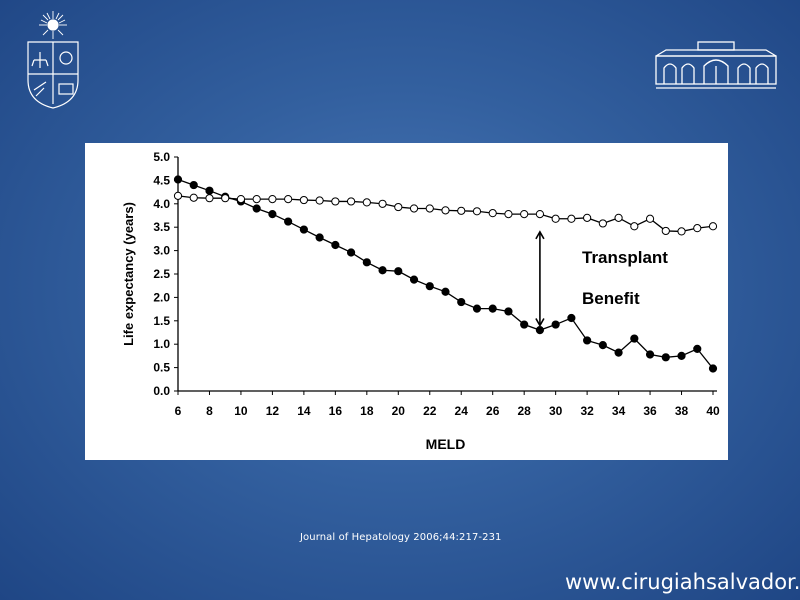 Image resolution: width=800 pixels, height=600 pixels. What do you see at coordinates (540, 323) in the screenshot?
I see `benefit-arrow-head-bottom` at bounding box center [540, 323].